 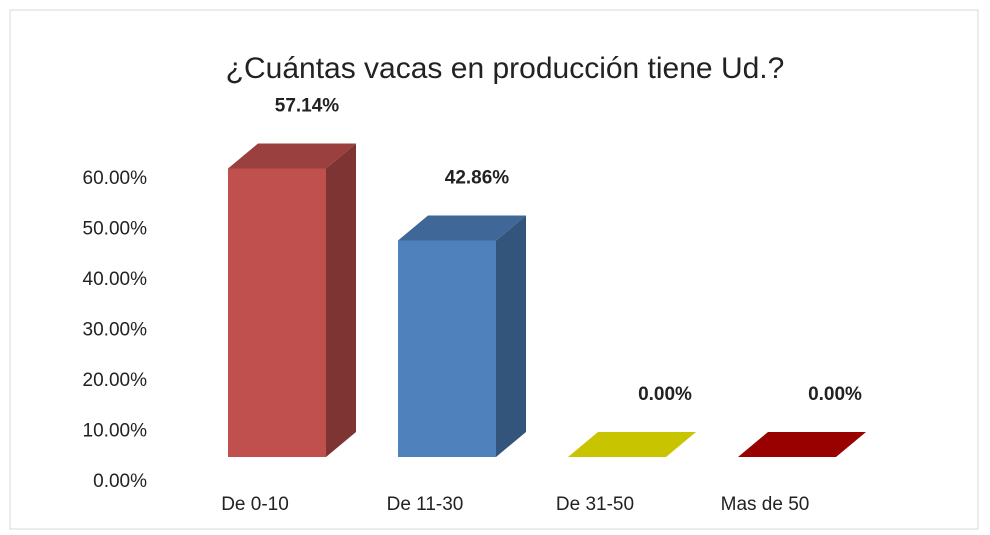 What do you see at coordinates (477, 178) in the screenshot?
I see `value-label: 42.86%` at bounding box center [477, 178].